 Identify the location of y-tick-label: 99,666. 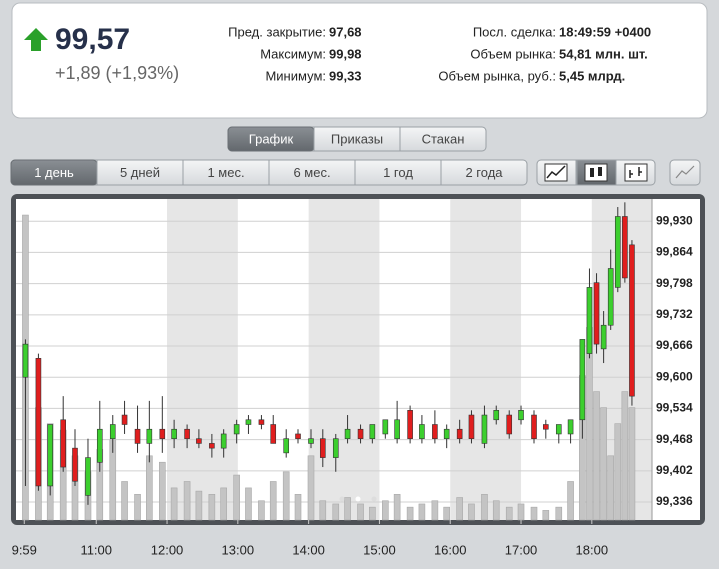
(674, 345).